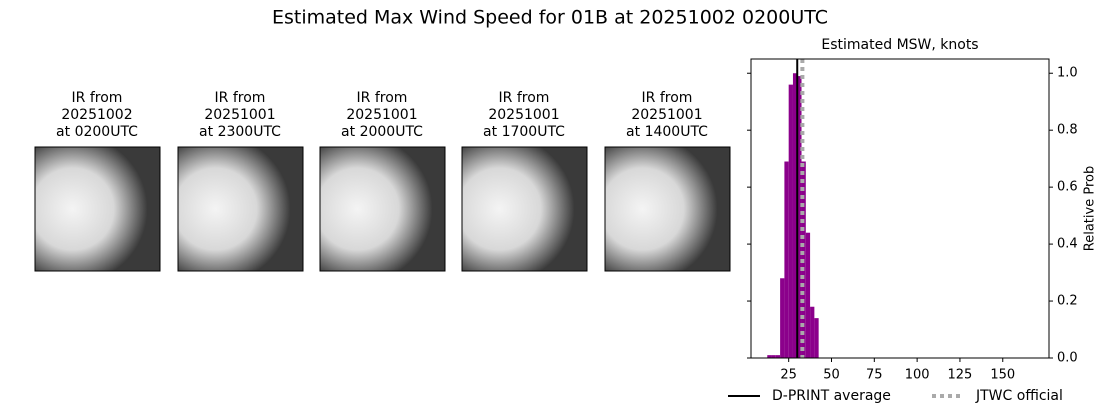  Describe the element at coordinates (97, 132) in the screenshot. I see `panel-title: at 0200UTC` at that location.